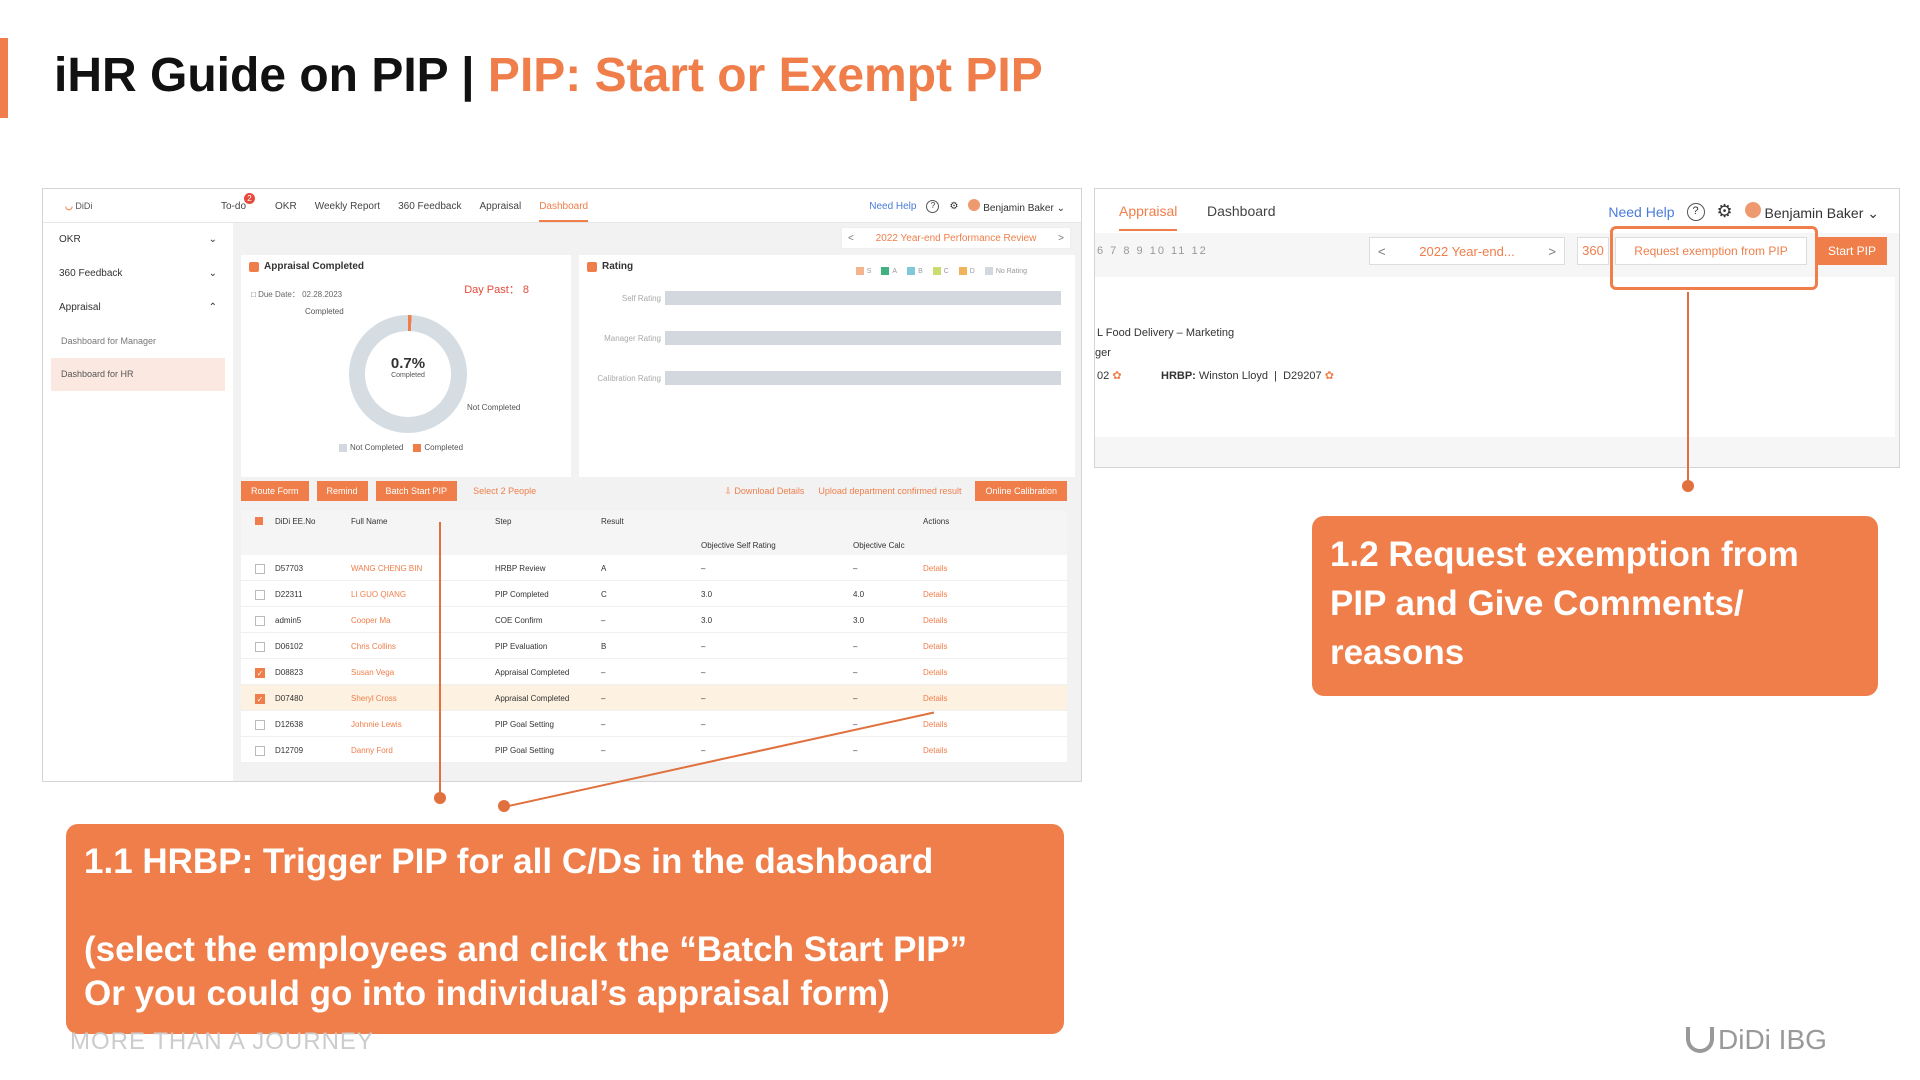 This screenshot has width=1920, height=1080. What do you see at coordinates (890, 491) in the screenshot?
I see `upload-result-link: Upload department confirmed result` at bounding box center [890, 491].